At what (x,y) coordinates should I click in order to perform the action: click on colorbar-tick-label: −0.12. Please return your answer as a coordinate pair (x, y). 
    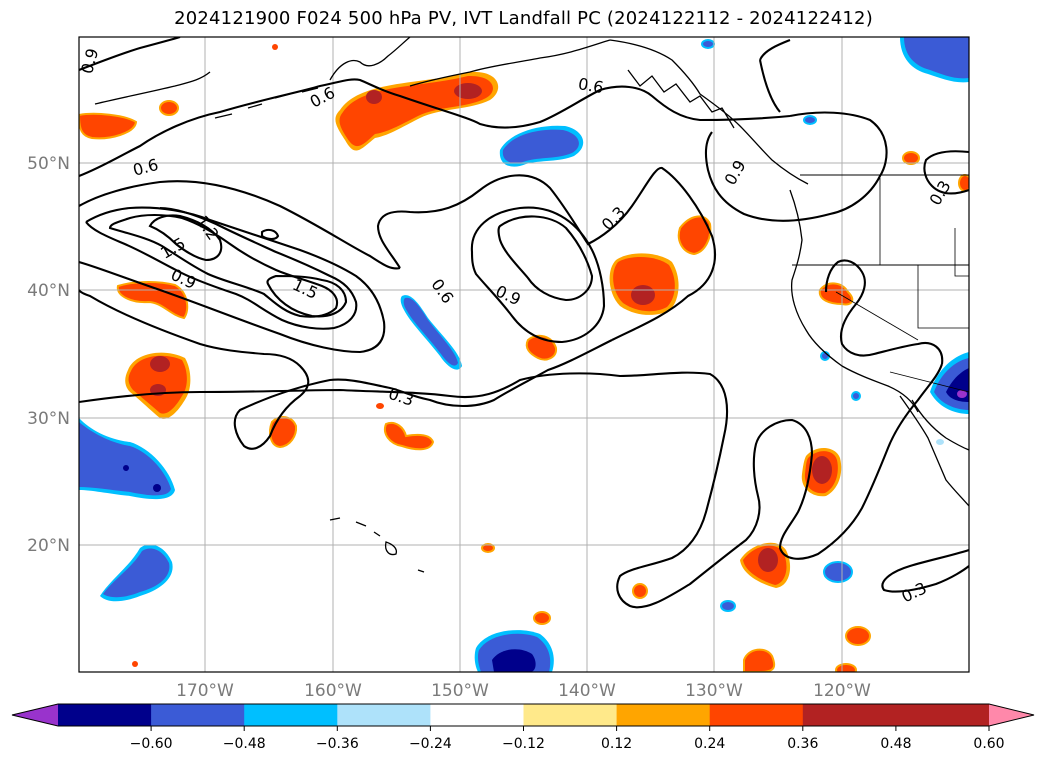
    Looking at the image, I should click on (523, 744).